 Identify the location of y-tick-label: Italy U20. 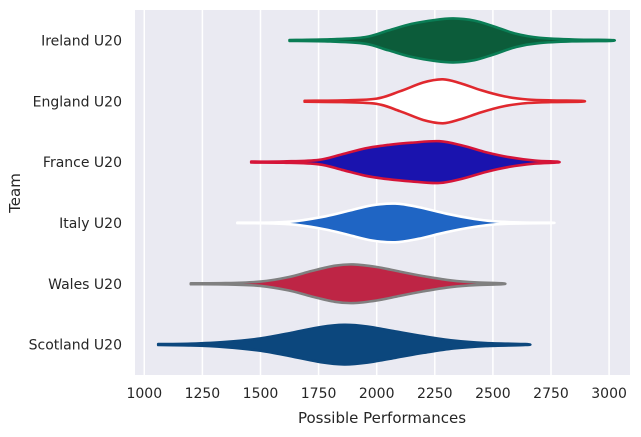
(90, 224).